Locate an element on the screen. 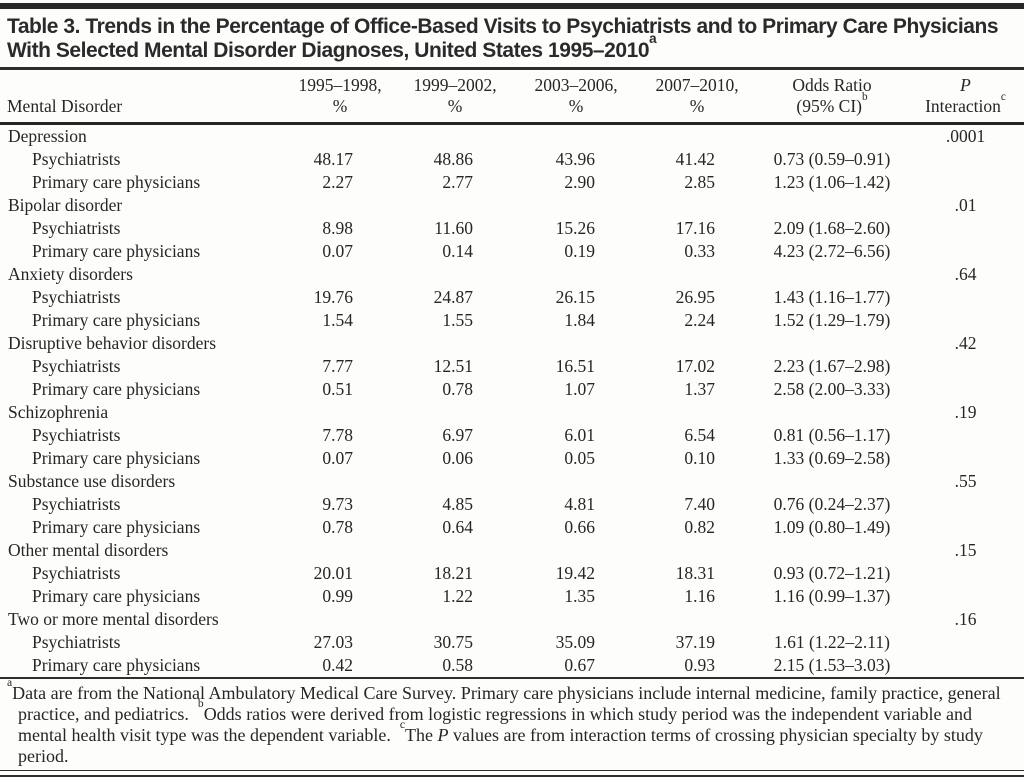  disorder-name: Substance use disorders is located at coordinates (92, 480).